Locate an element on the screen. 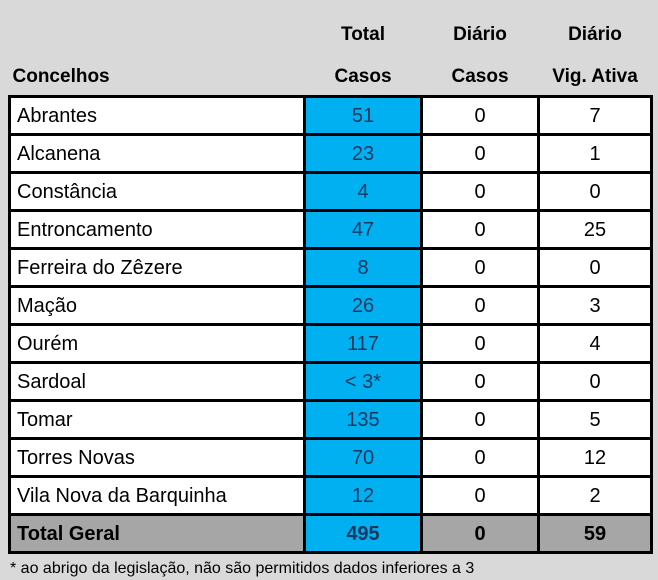 The width and height of the screenshot is (658, 580). total-casos-cell: 23 is located at coordinates (363, 153).